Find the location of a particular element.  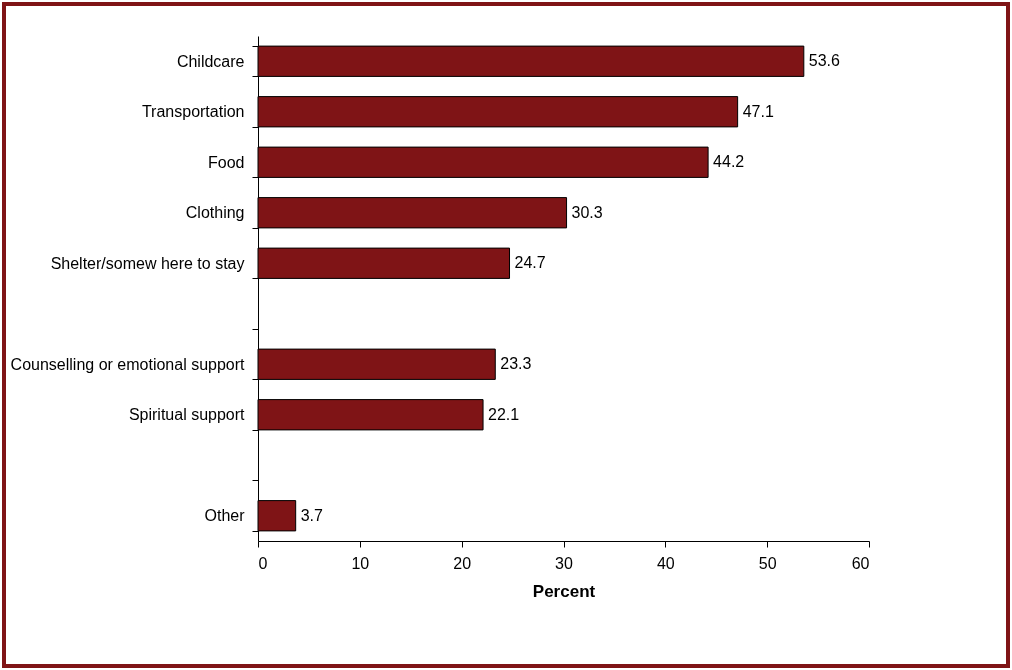

x-tick-label: 60 is located at coordinates (860, 563).